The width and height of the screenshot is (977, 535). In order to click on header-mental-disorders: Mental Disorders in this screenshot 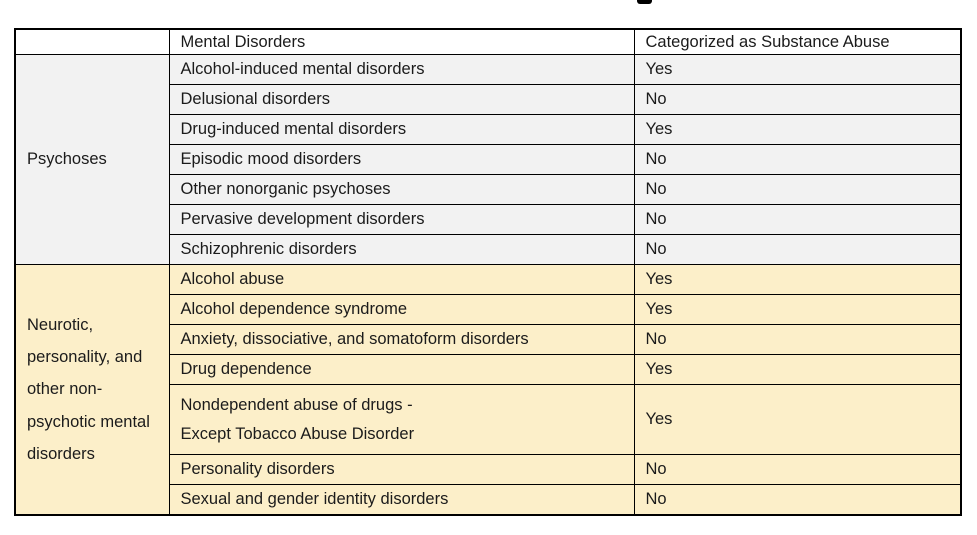, I will do `click(401, 41)`.